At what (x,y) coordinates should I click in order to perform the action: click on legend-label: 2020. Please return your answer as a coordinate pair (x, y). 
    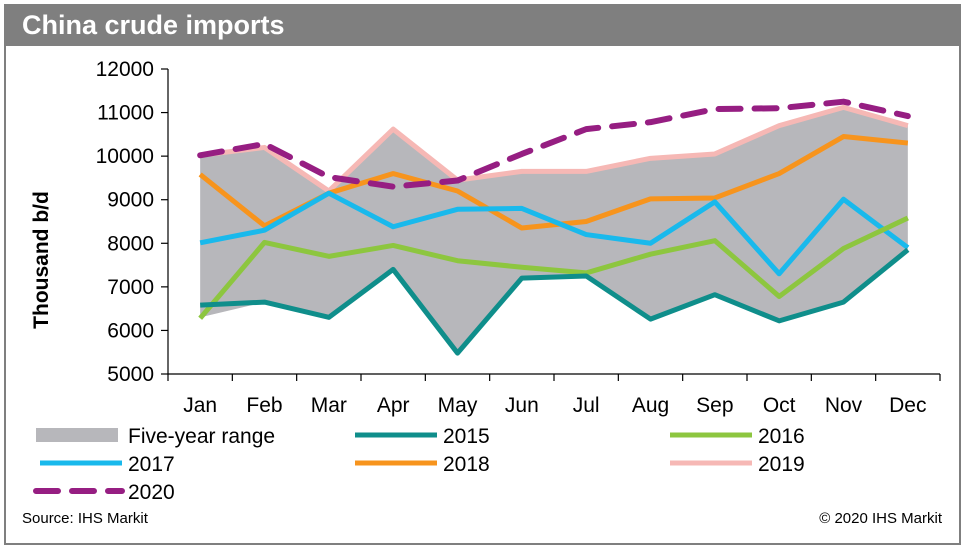
    Looking at the image, I should click on (151, 492).